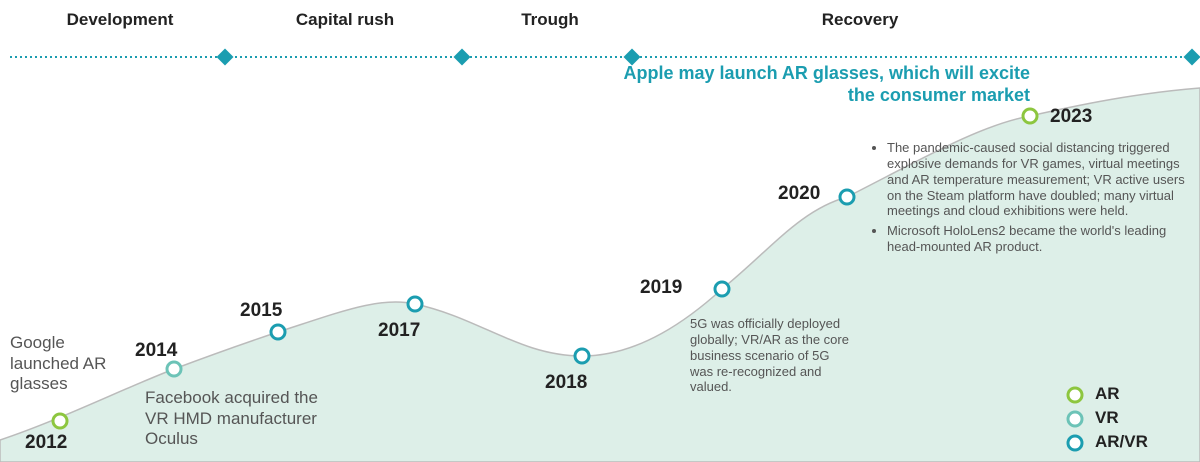 The image size is (1200, 462). What do you see at coordinates (399, 330) in the screenshot?
I see `year-label: 2017` at bounding box center [399, 330].